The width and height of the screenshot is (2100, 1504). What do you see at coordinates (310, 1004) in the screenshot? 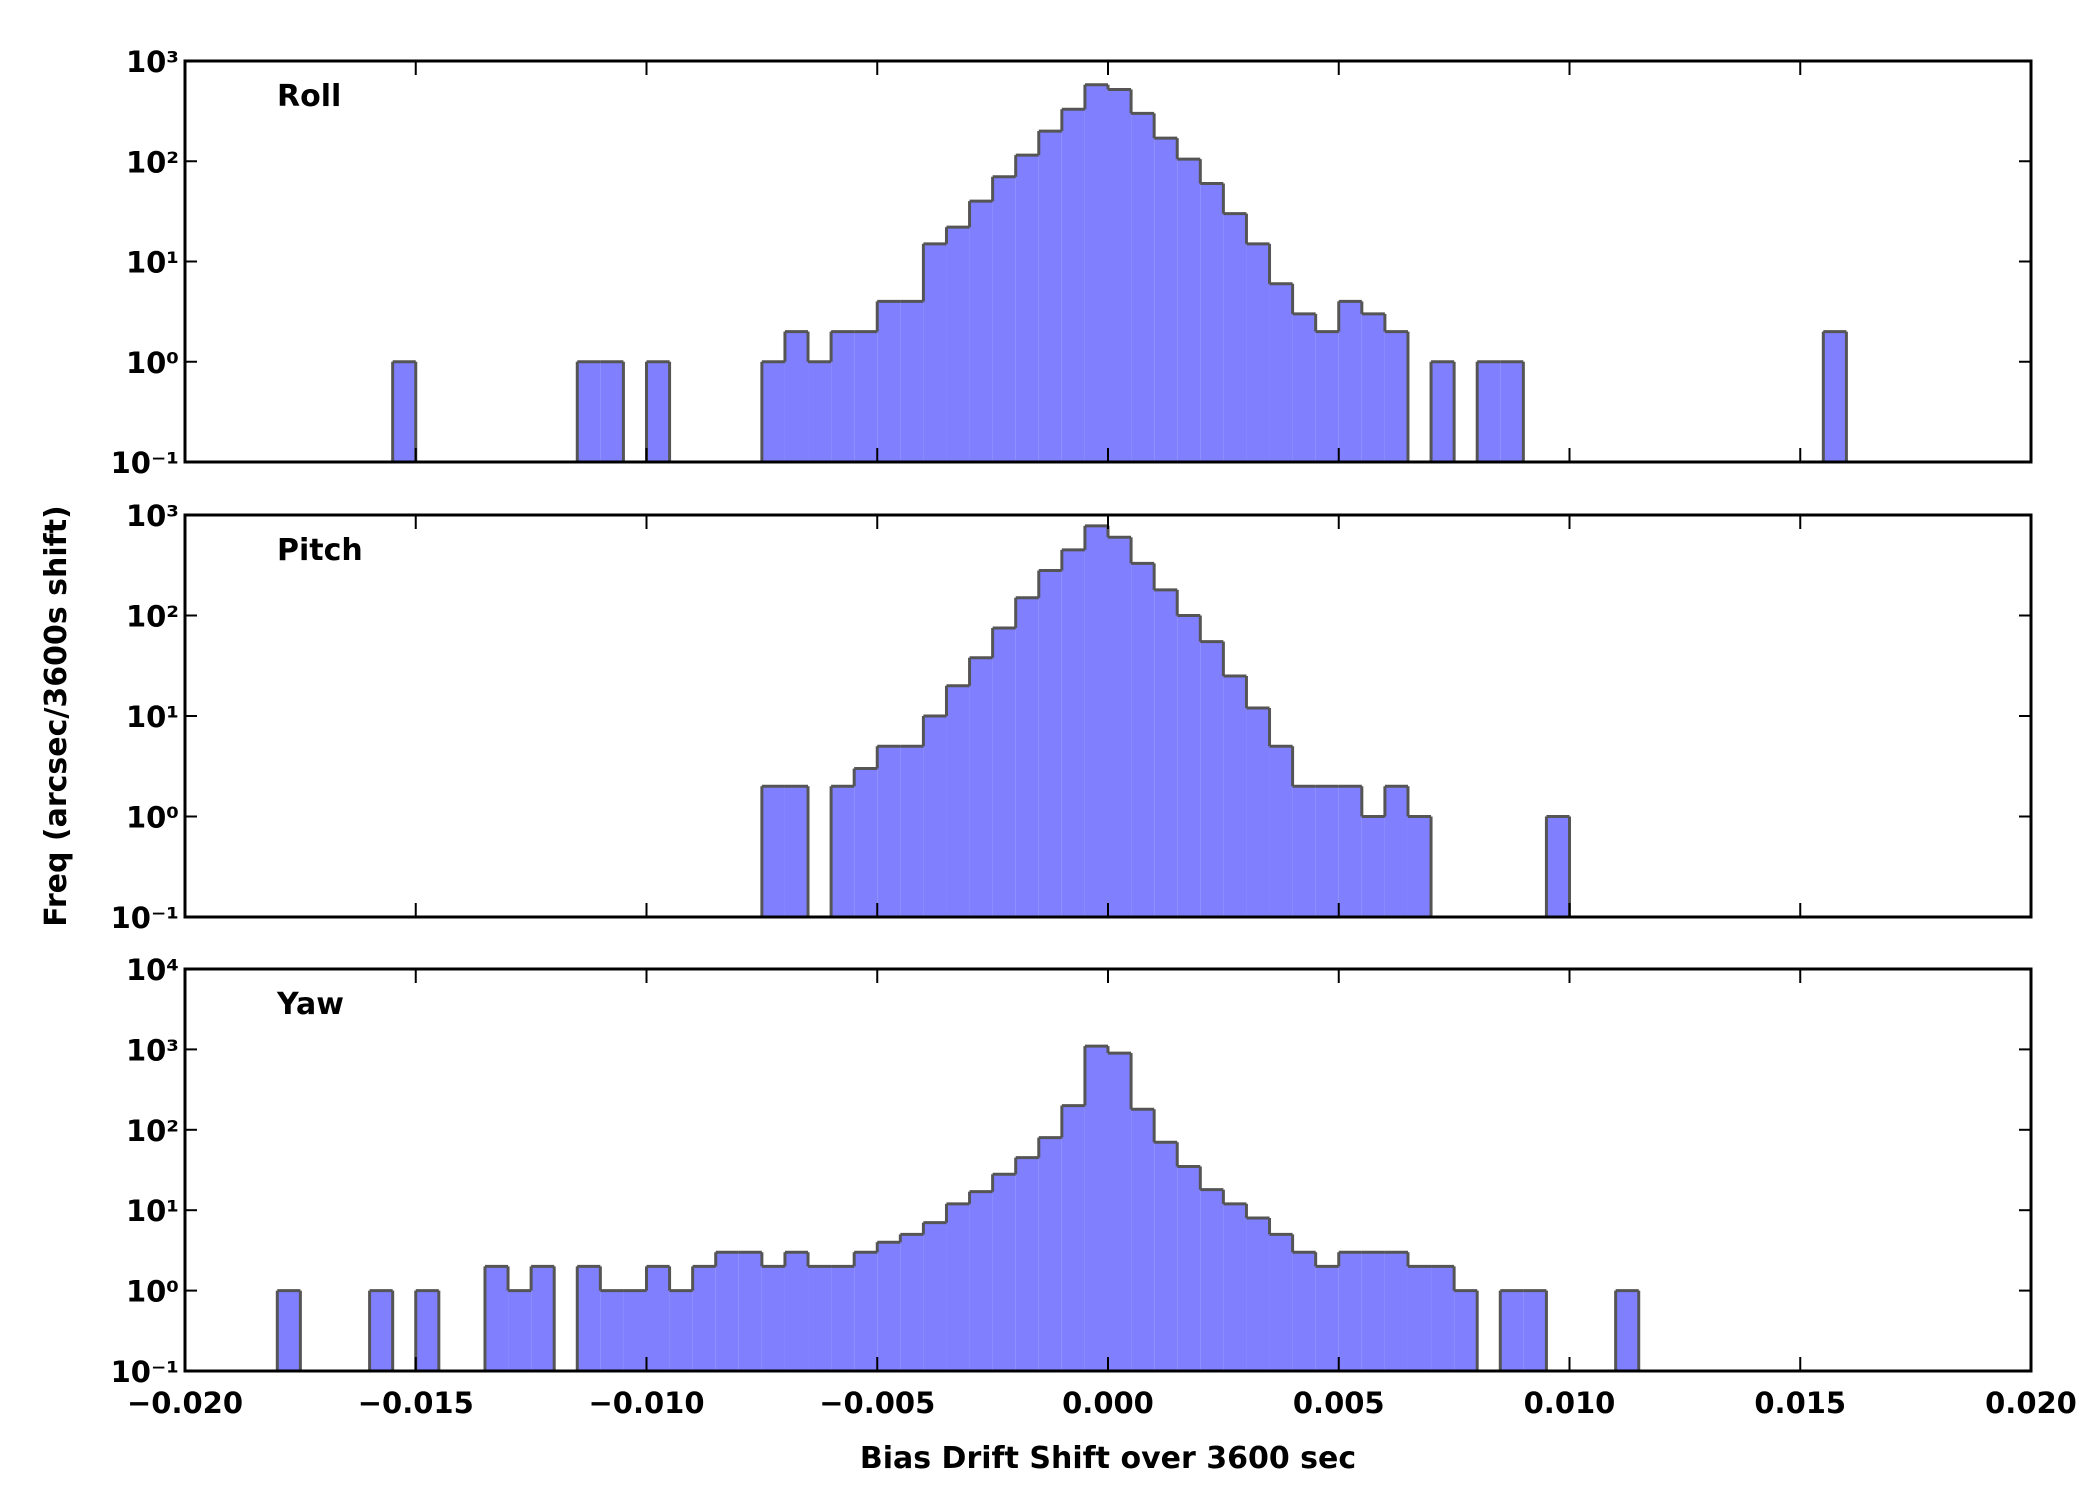
I see `panel-title: Yaw` at bounding box center [310, 1004].